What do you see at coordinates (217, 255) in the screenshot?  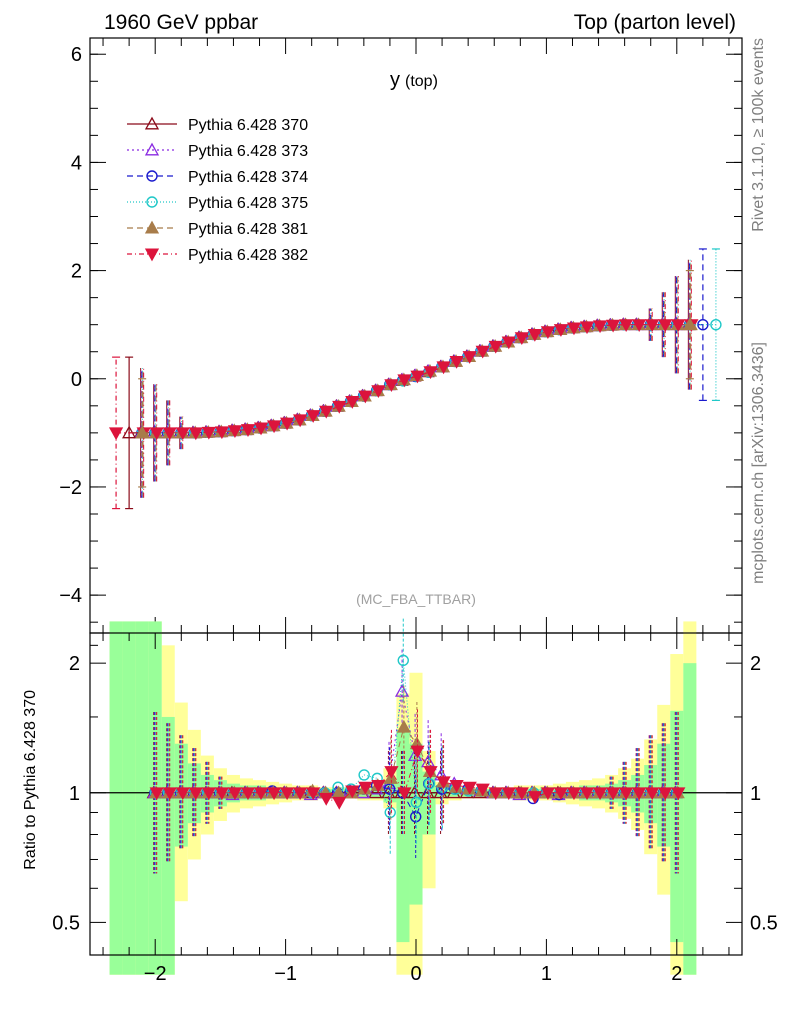 I see `legend-entry: Pythia 6.428 382` at bounding box center [217, 255].